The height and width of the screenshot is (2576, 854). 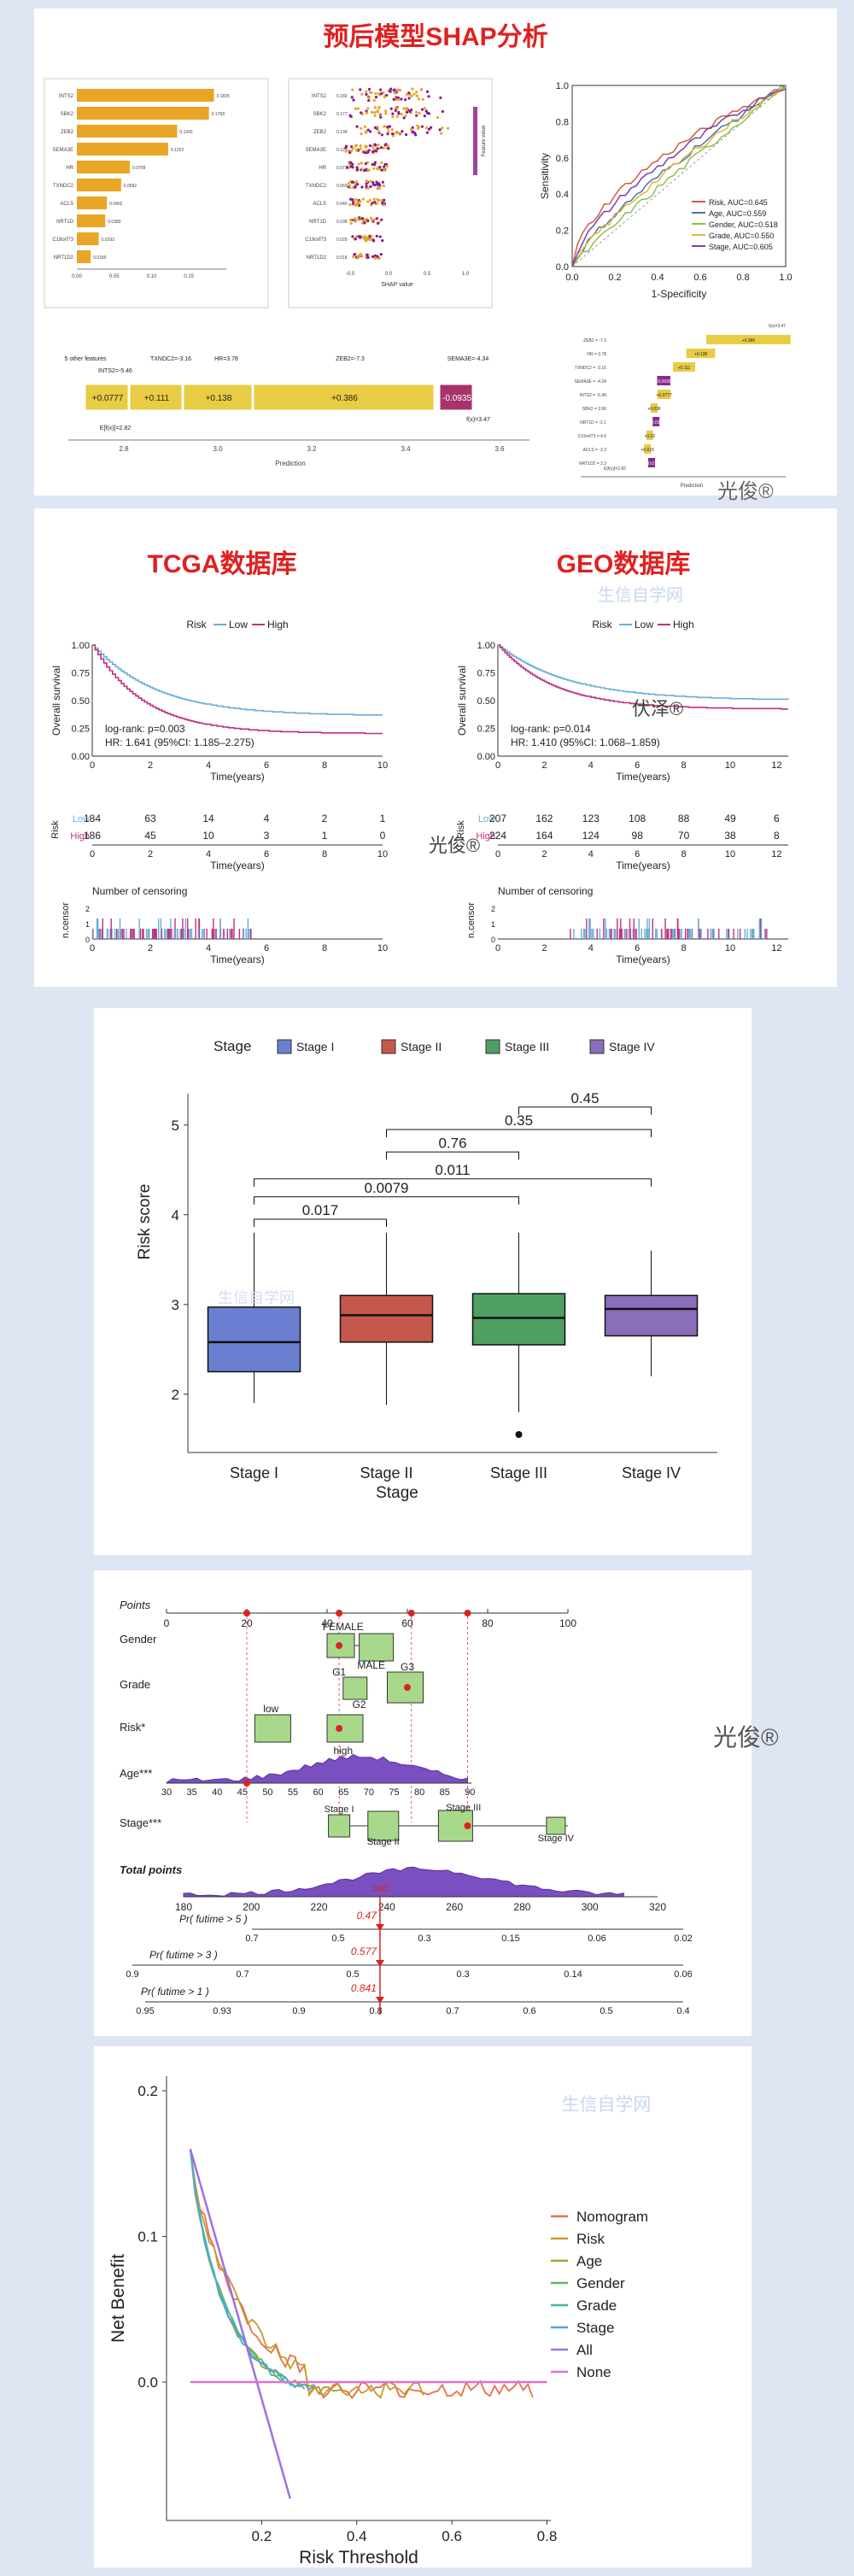 What do you see at coordinates (316, 150) in the screenshot?
I see `bee-feature-label: SEMA3E` at bounding box center [316, 150].